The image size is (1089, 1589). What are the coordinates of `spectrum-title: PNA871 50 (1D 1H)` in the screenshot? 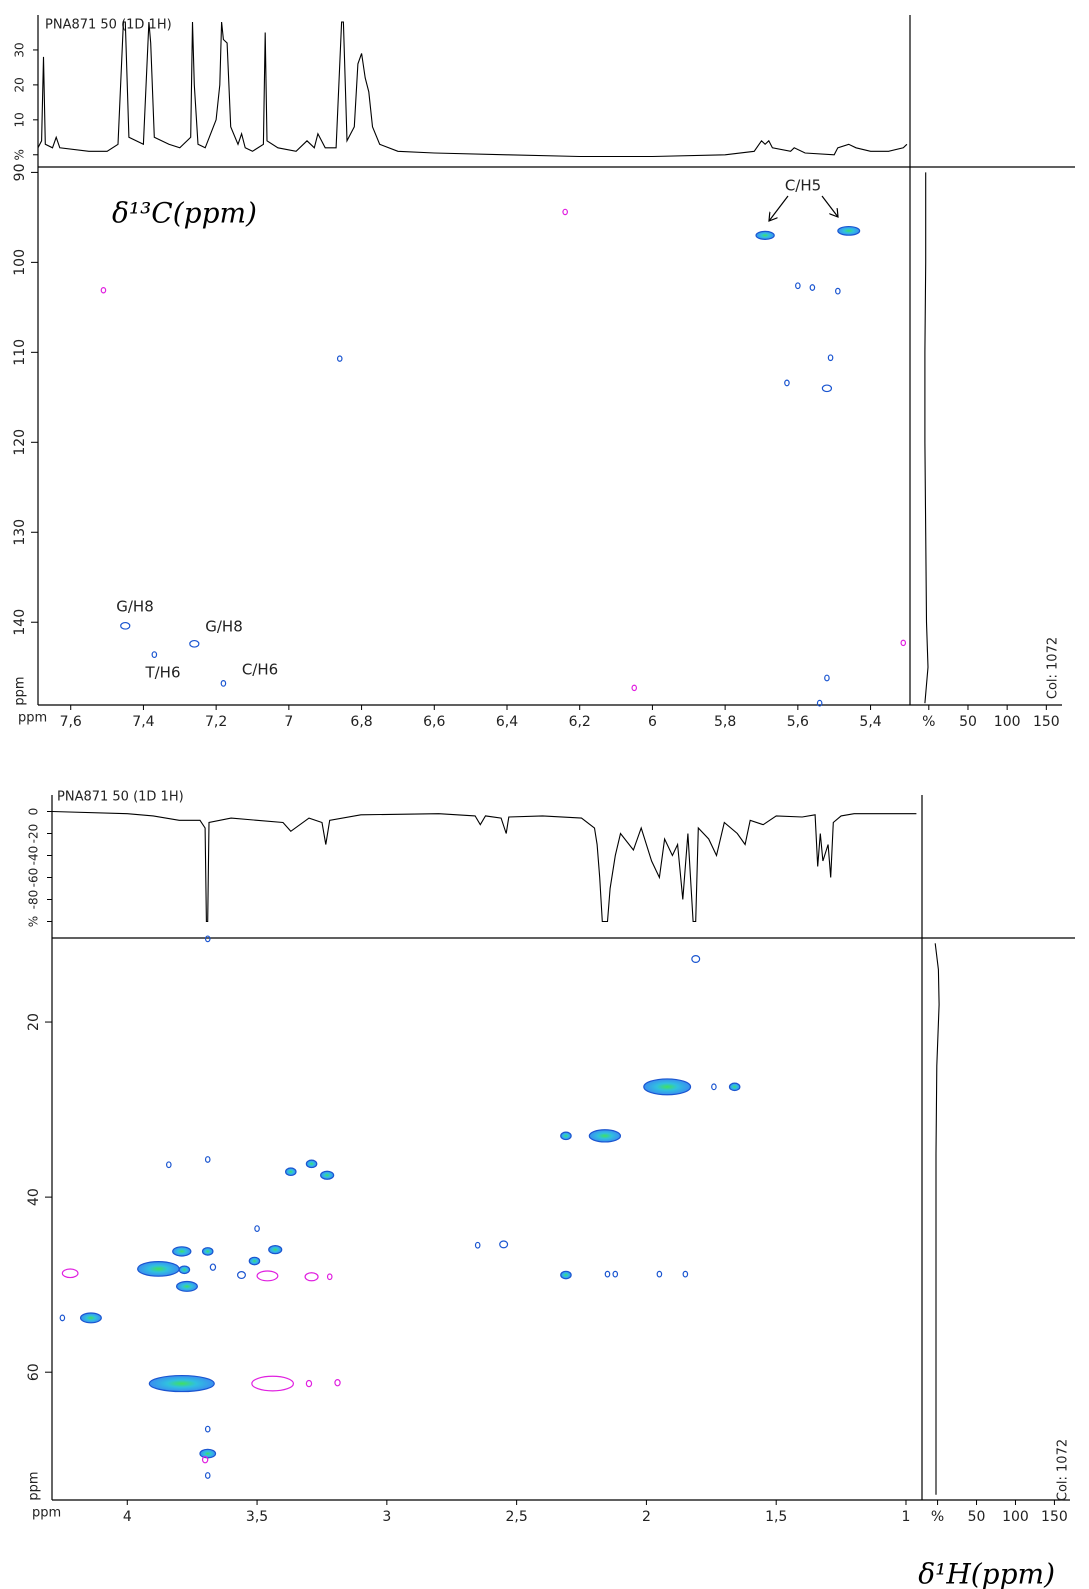 It's located at (120, 797).